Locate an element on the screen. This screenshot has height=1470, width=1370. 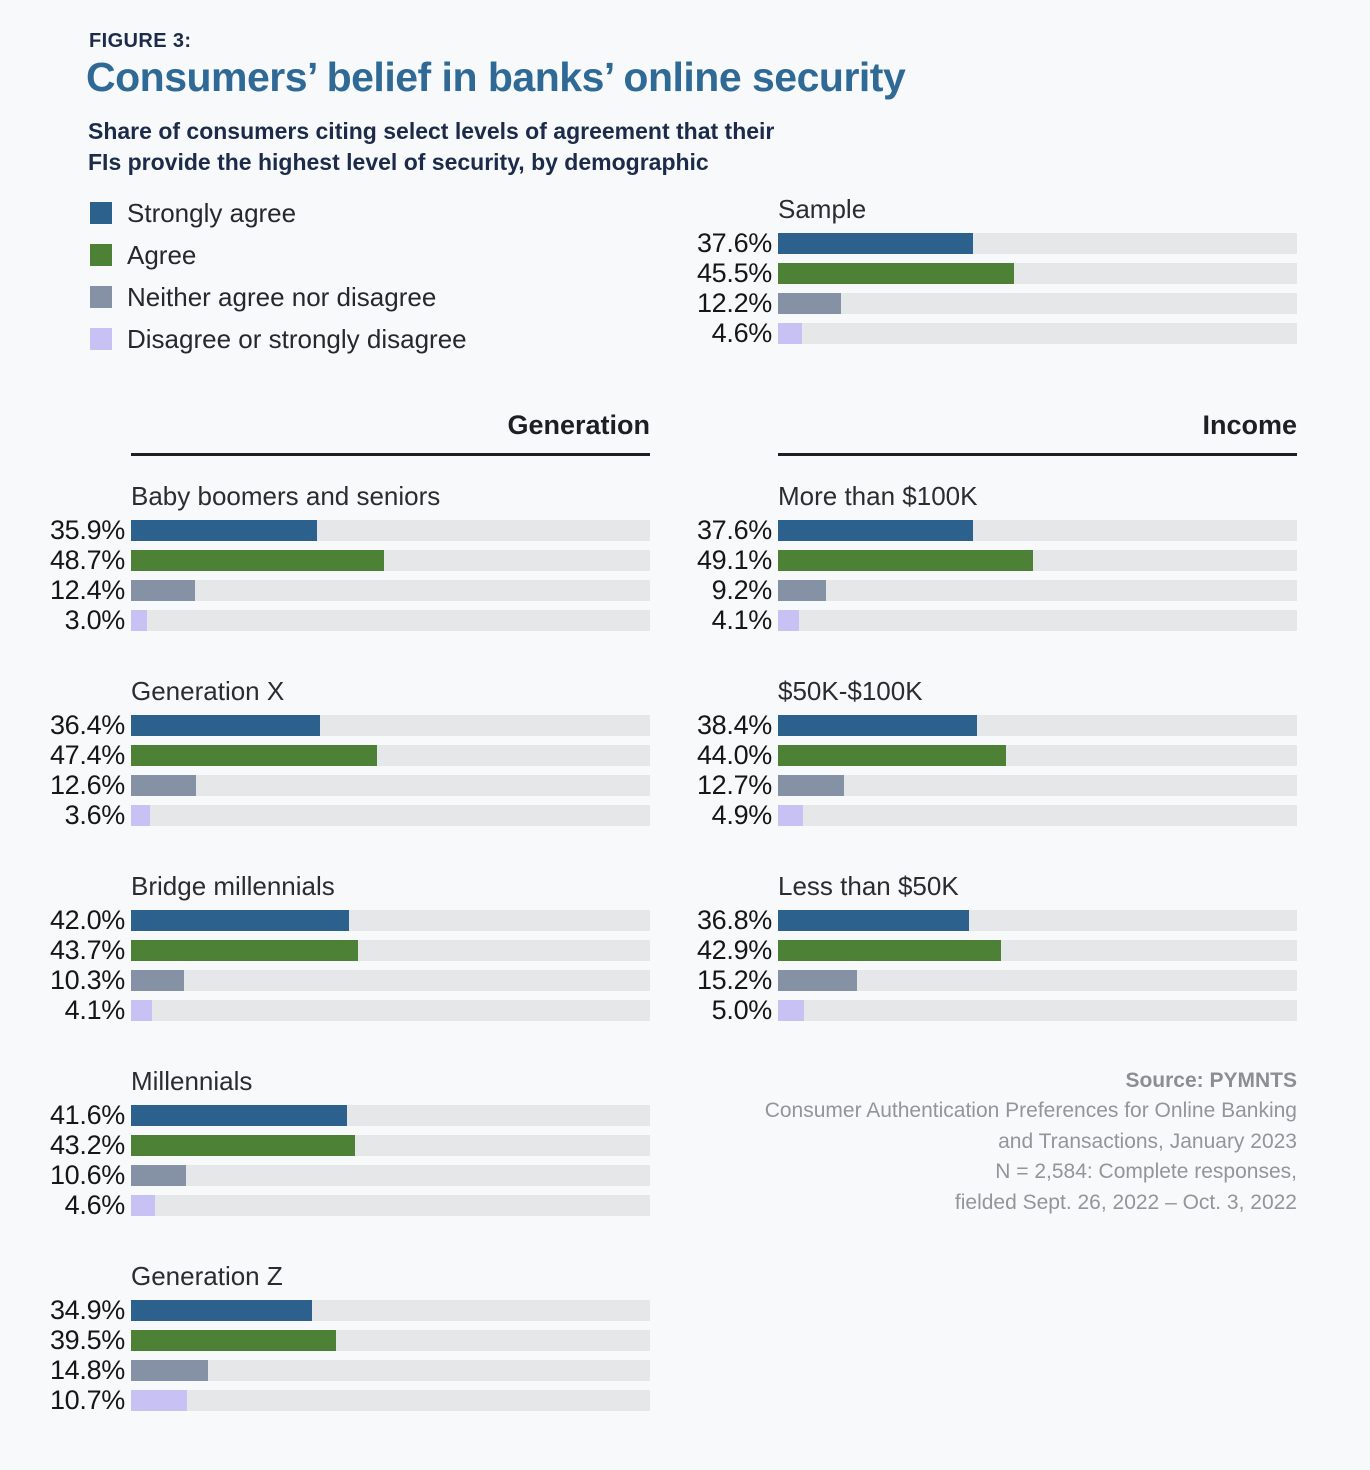
bar-row: 12.4% is located at coordinates (342, 590).